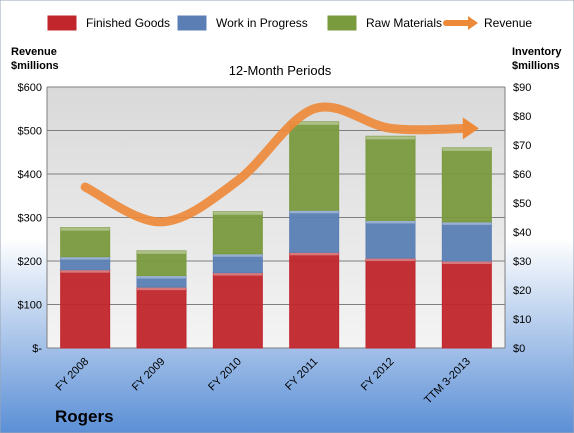 The image size is (574, 433). I want to click on right-tick-label: $0, so click(519, 349).